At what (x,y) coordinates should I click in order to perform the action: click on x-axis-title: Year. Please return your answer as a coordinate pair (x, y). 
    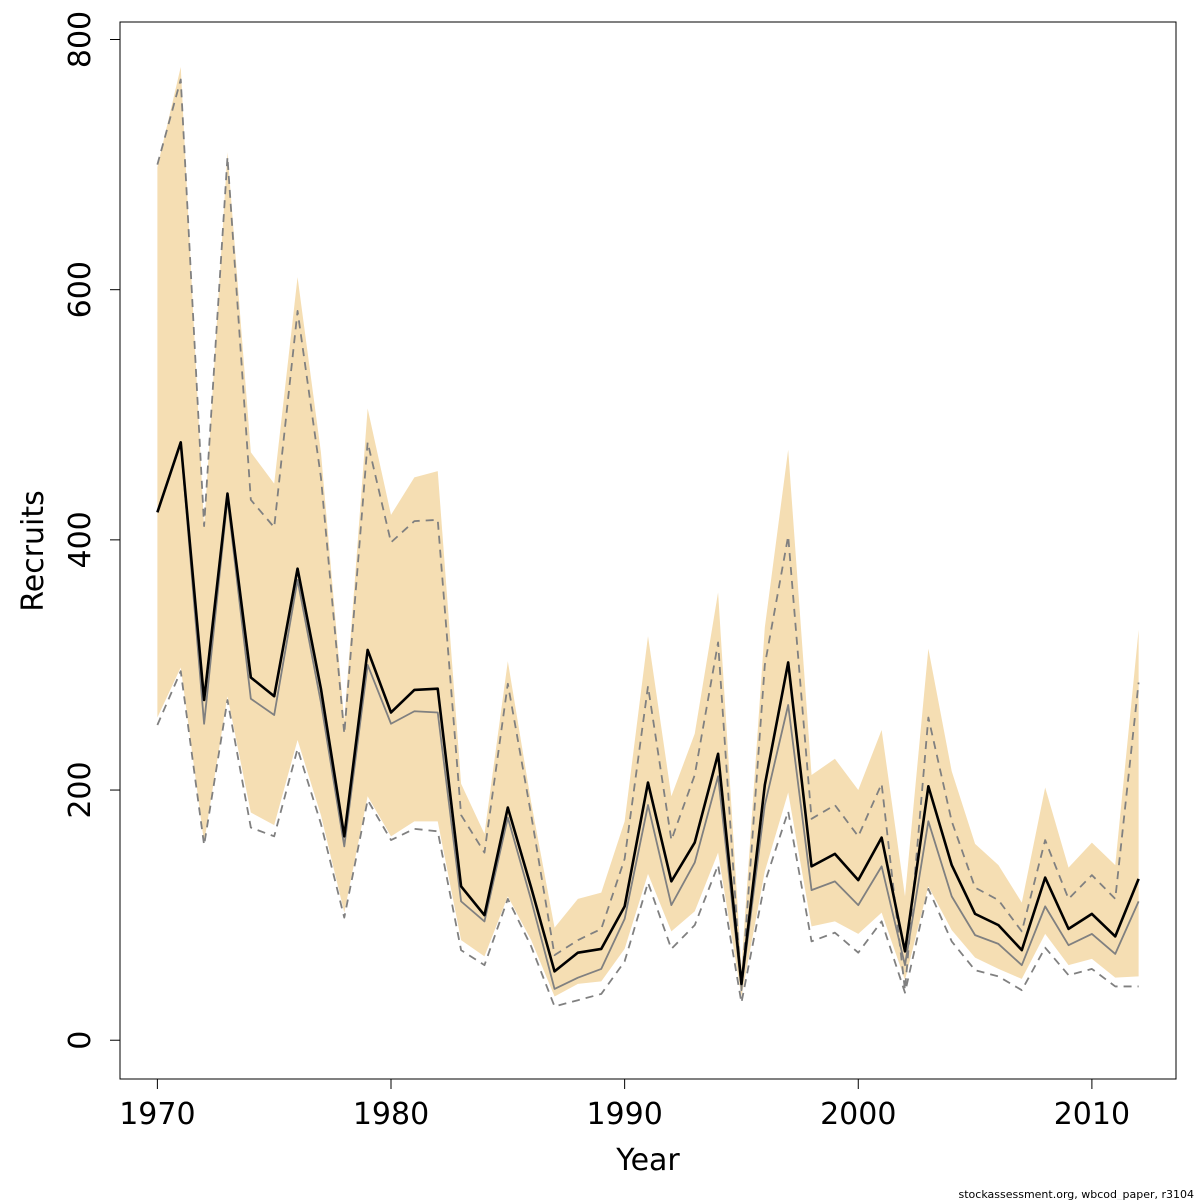
    Looking at the image, I should click on (647, 1160).